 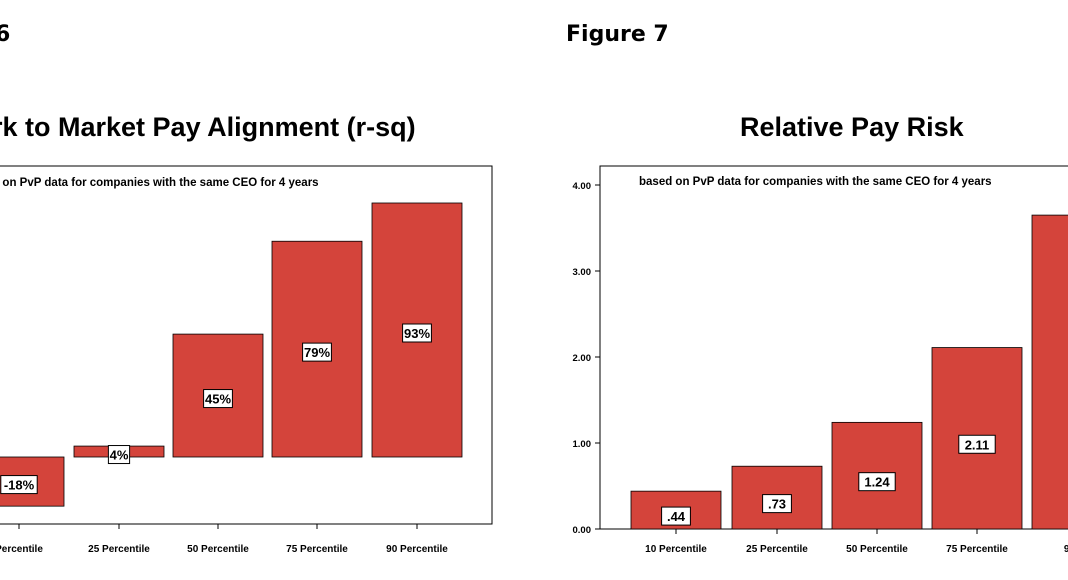 What do you see at coordinates (582, 444) in the screenshot?
I see `chart-2-y-tick-label: 1.00` at bounding box center [582, 444].